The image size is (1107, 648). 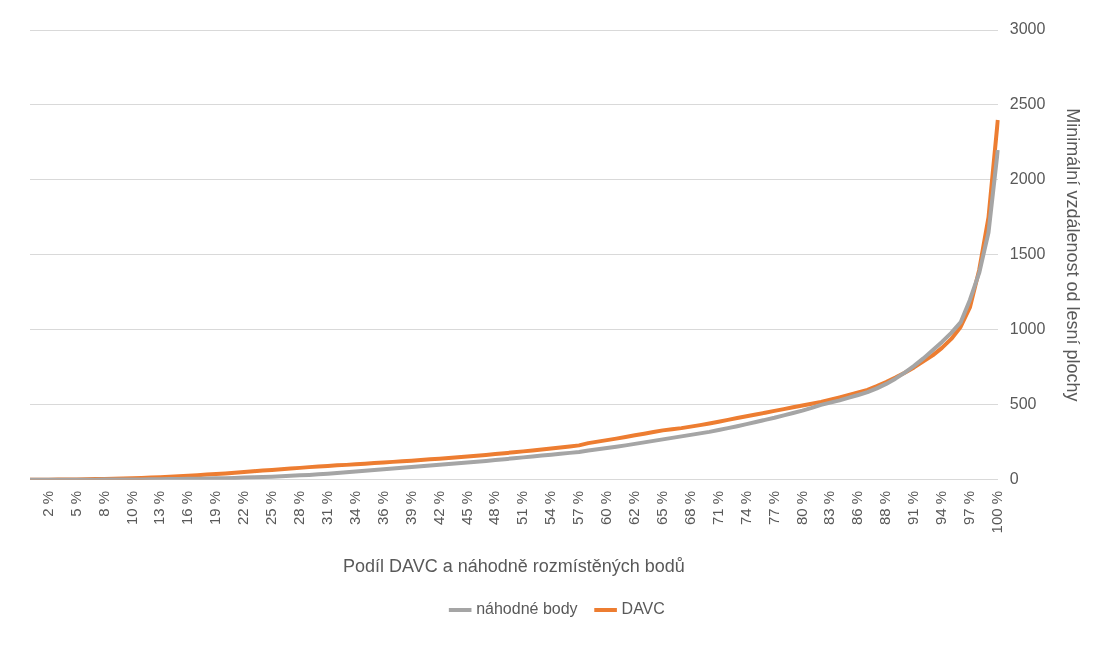 What do you see at coordinates (661, 508) in the screenshot?
I see `x-tick-label: 65 %` at bounding box center [661, 508].